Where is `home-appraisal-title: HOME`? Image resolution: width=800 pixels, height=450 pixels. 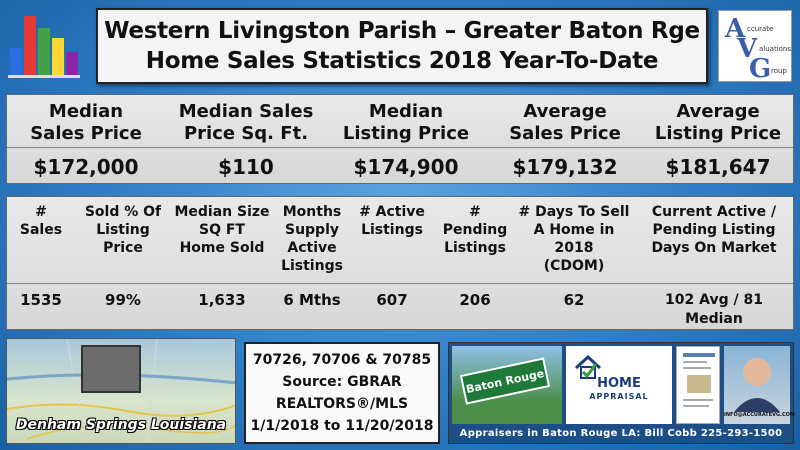
home-appraisal-title: HOME is located at coordinates (619, 383).